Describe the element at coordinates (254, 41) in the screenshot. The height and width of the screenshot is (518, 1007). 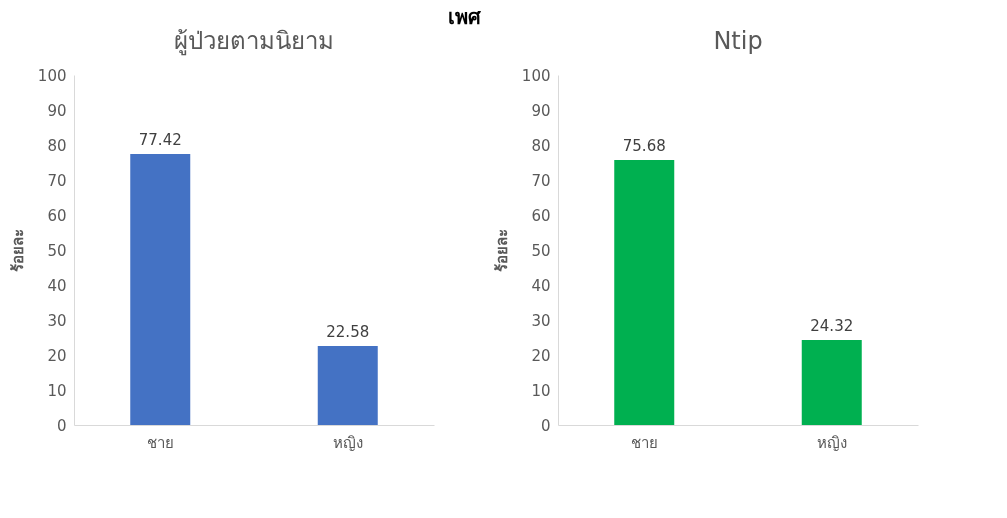
I see `chart-title: ผู้ป่วยตามนิยาม` at that location.